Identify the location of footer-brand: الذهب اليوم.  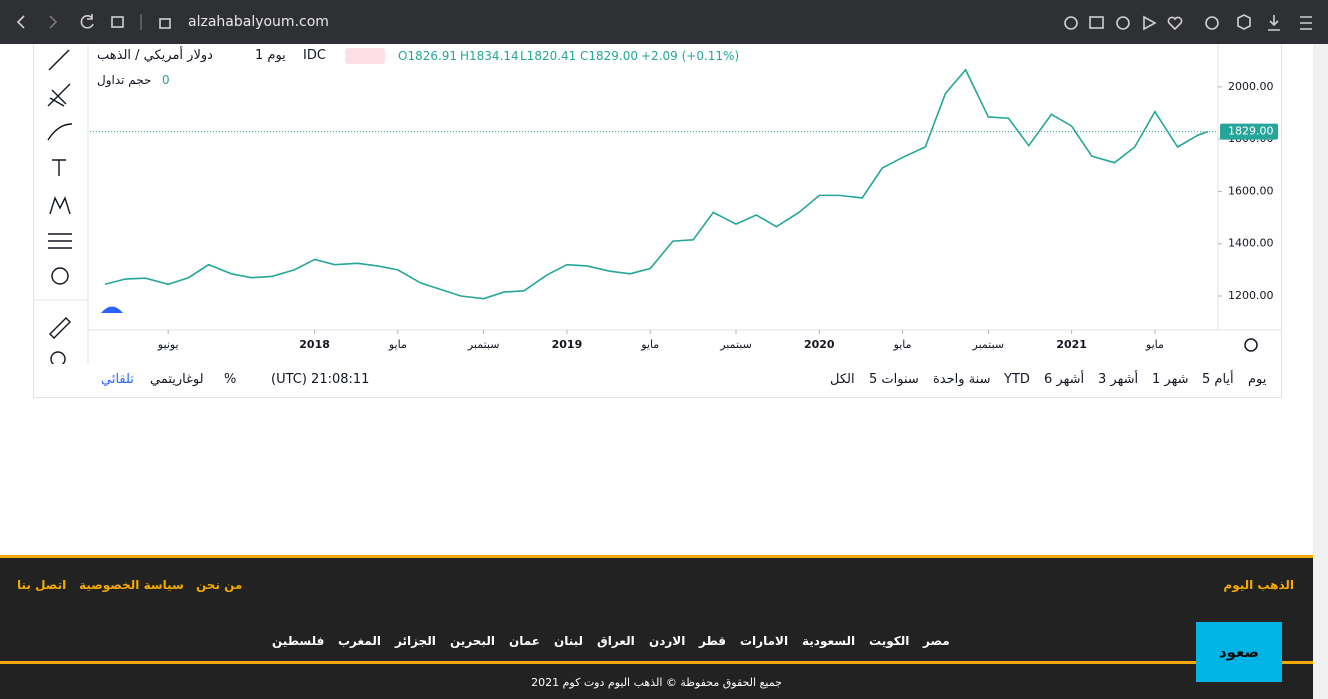
(1258, 585).